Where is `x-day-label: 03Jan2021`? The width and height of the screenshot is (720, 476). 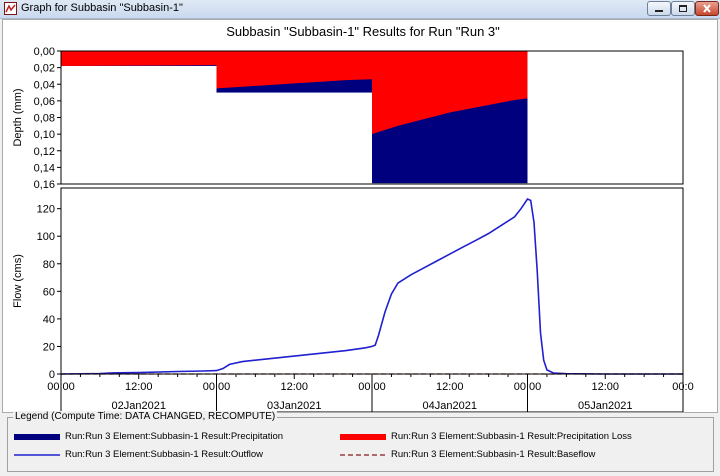
x-day-label: 03Jan2021 is located at coordinates (294, 406).